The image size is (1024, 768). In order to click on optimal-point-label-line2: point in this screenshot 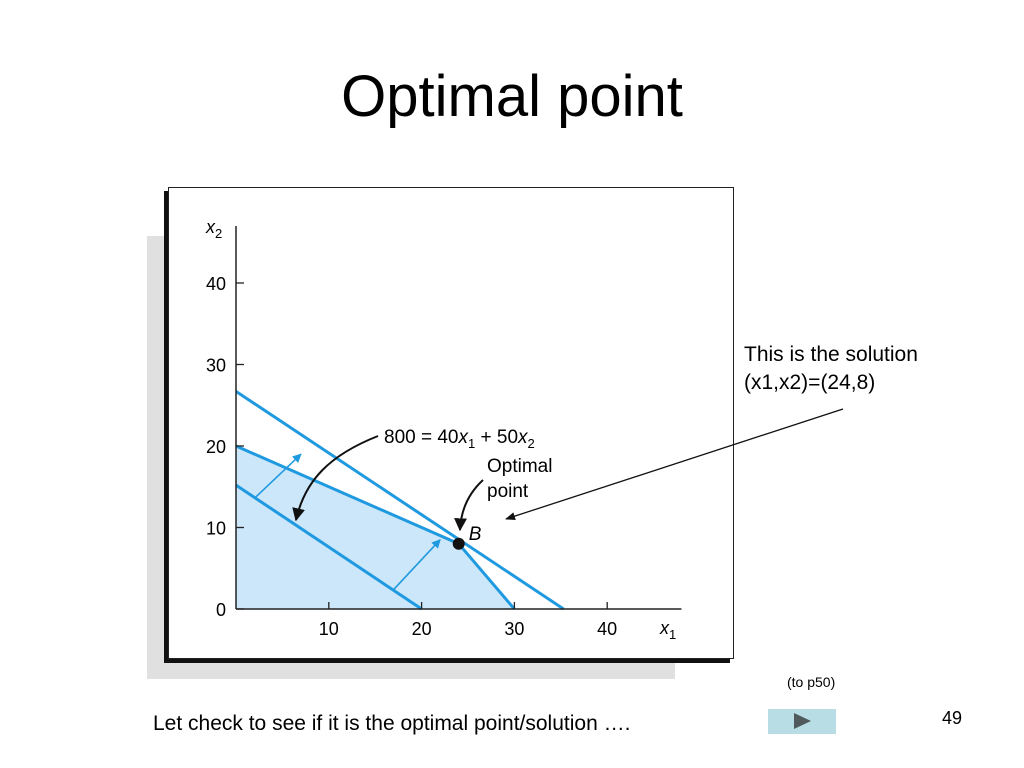, I will do `click(508, 491)`.